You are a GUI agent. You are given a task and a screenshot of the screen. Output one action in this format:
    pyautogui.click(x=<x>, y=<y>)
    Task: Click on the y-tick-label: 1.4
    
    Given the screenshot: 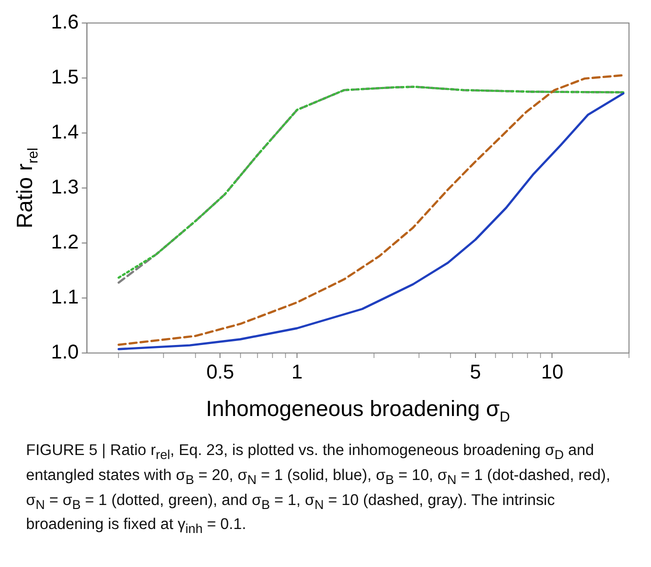 What is the action you would take?
    pyautogui.click(x=64, y=133)
    